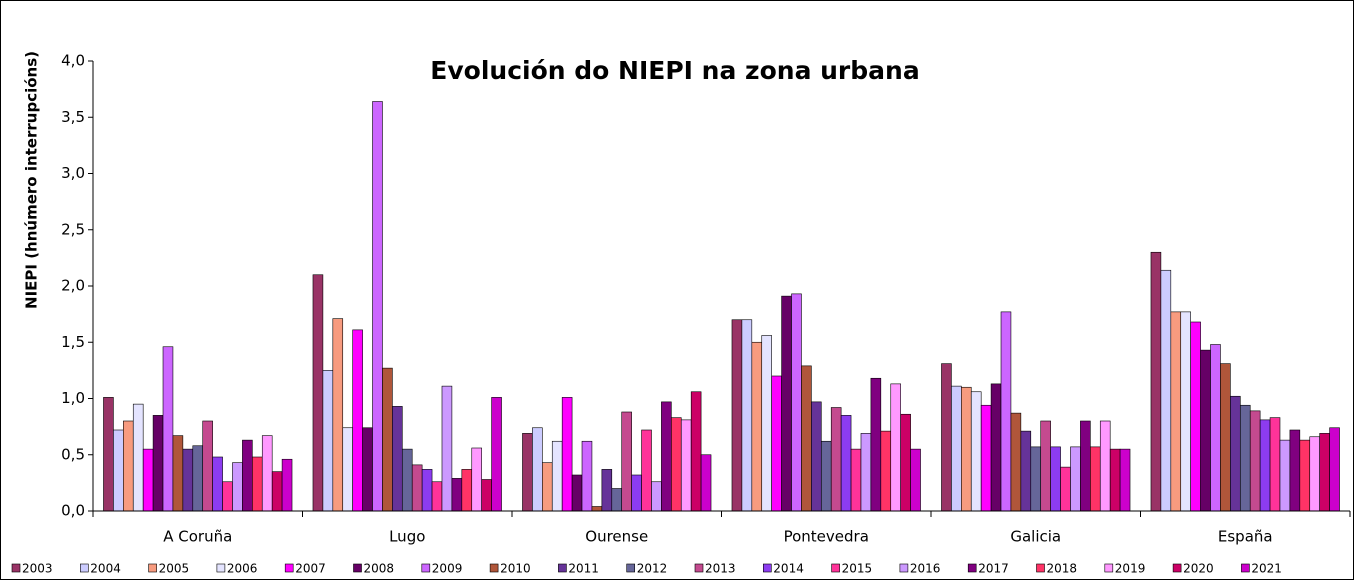  Describe the element at coordinates (197, 537) in the screenshot. I see `x-tick-label: A Coruña` at that location.